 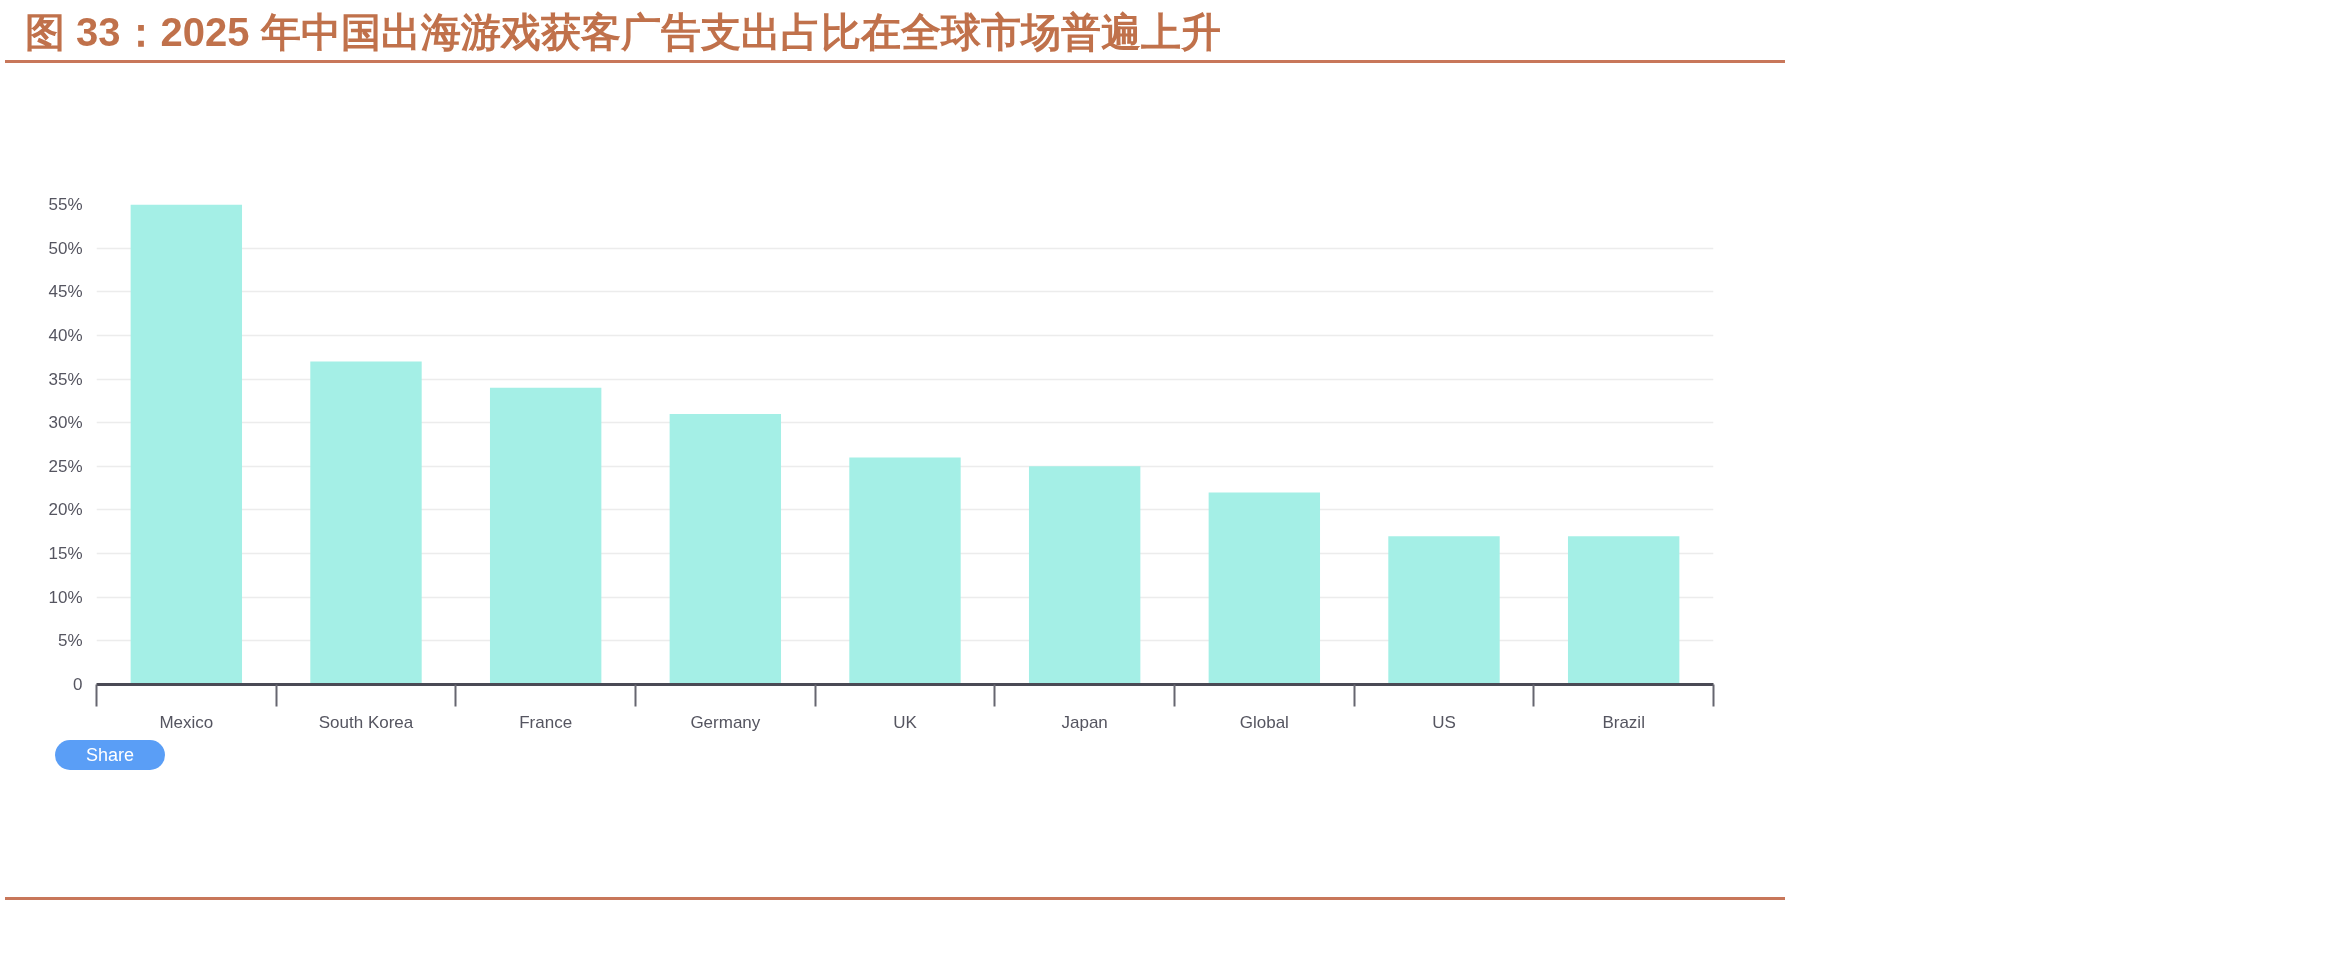 What do you see at coordinates (65, 248) in the screenshot?
I see `y-tick-label: 50%` at bounding box center [65, 248].